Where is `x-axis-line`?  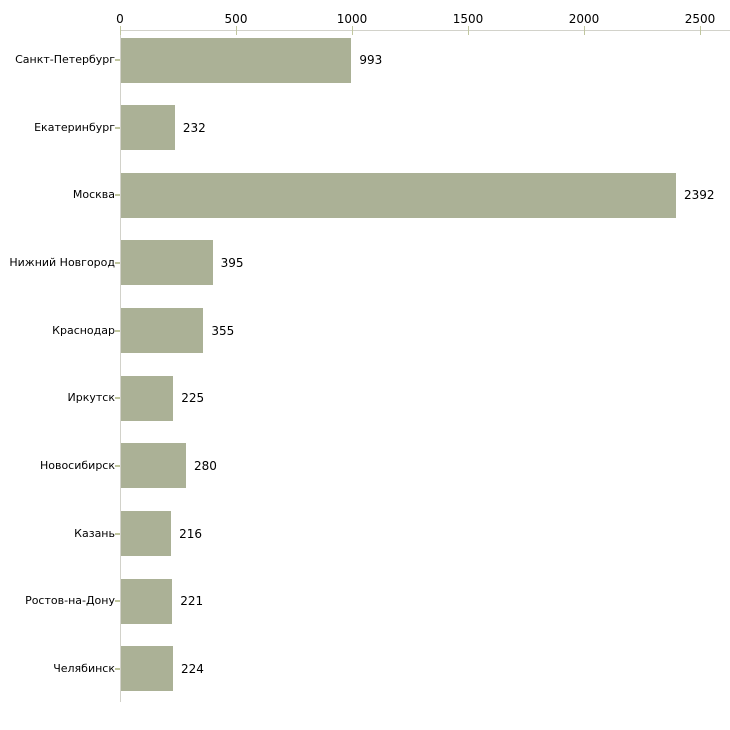 x-axis-line is located at coordinates (425, 30).